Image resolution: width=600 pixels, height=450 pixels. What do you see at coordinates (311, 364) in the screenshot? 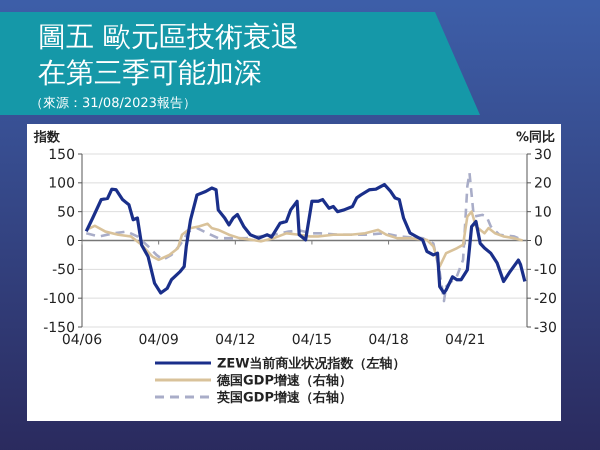
I see `legend-label: ZEW当前商业状况指数（左轴）` at bounding box center [311, 364].